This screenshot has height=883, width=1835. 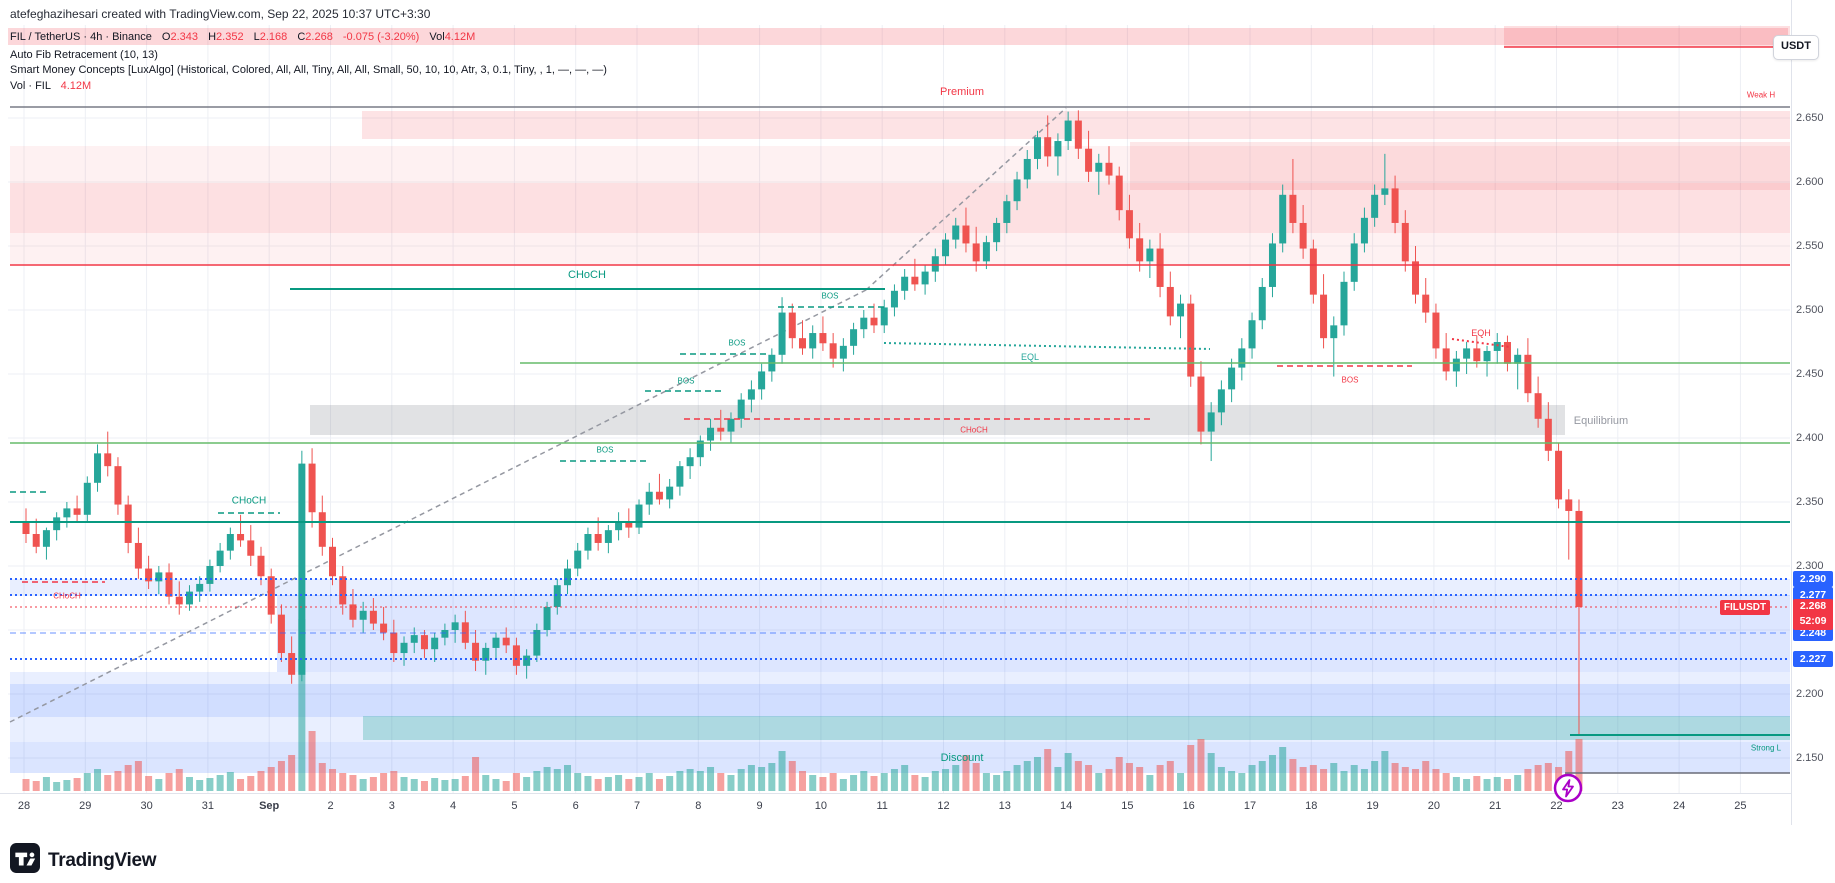 What do you see at coordinates (1810, 502) in the screenshot?
I see `price-axis-label: 2.350` at bounding box center [1810, 502].